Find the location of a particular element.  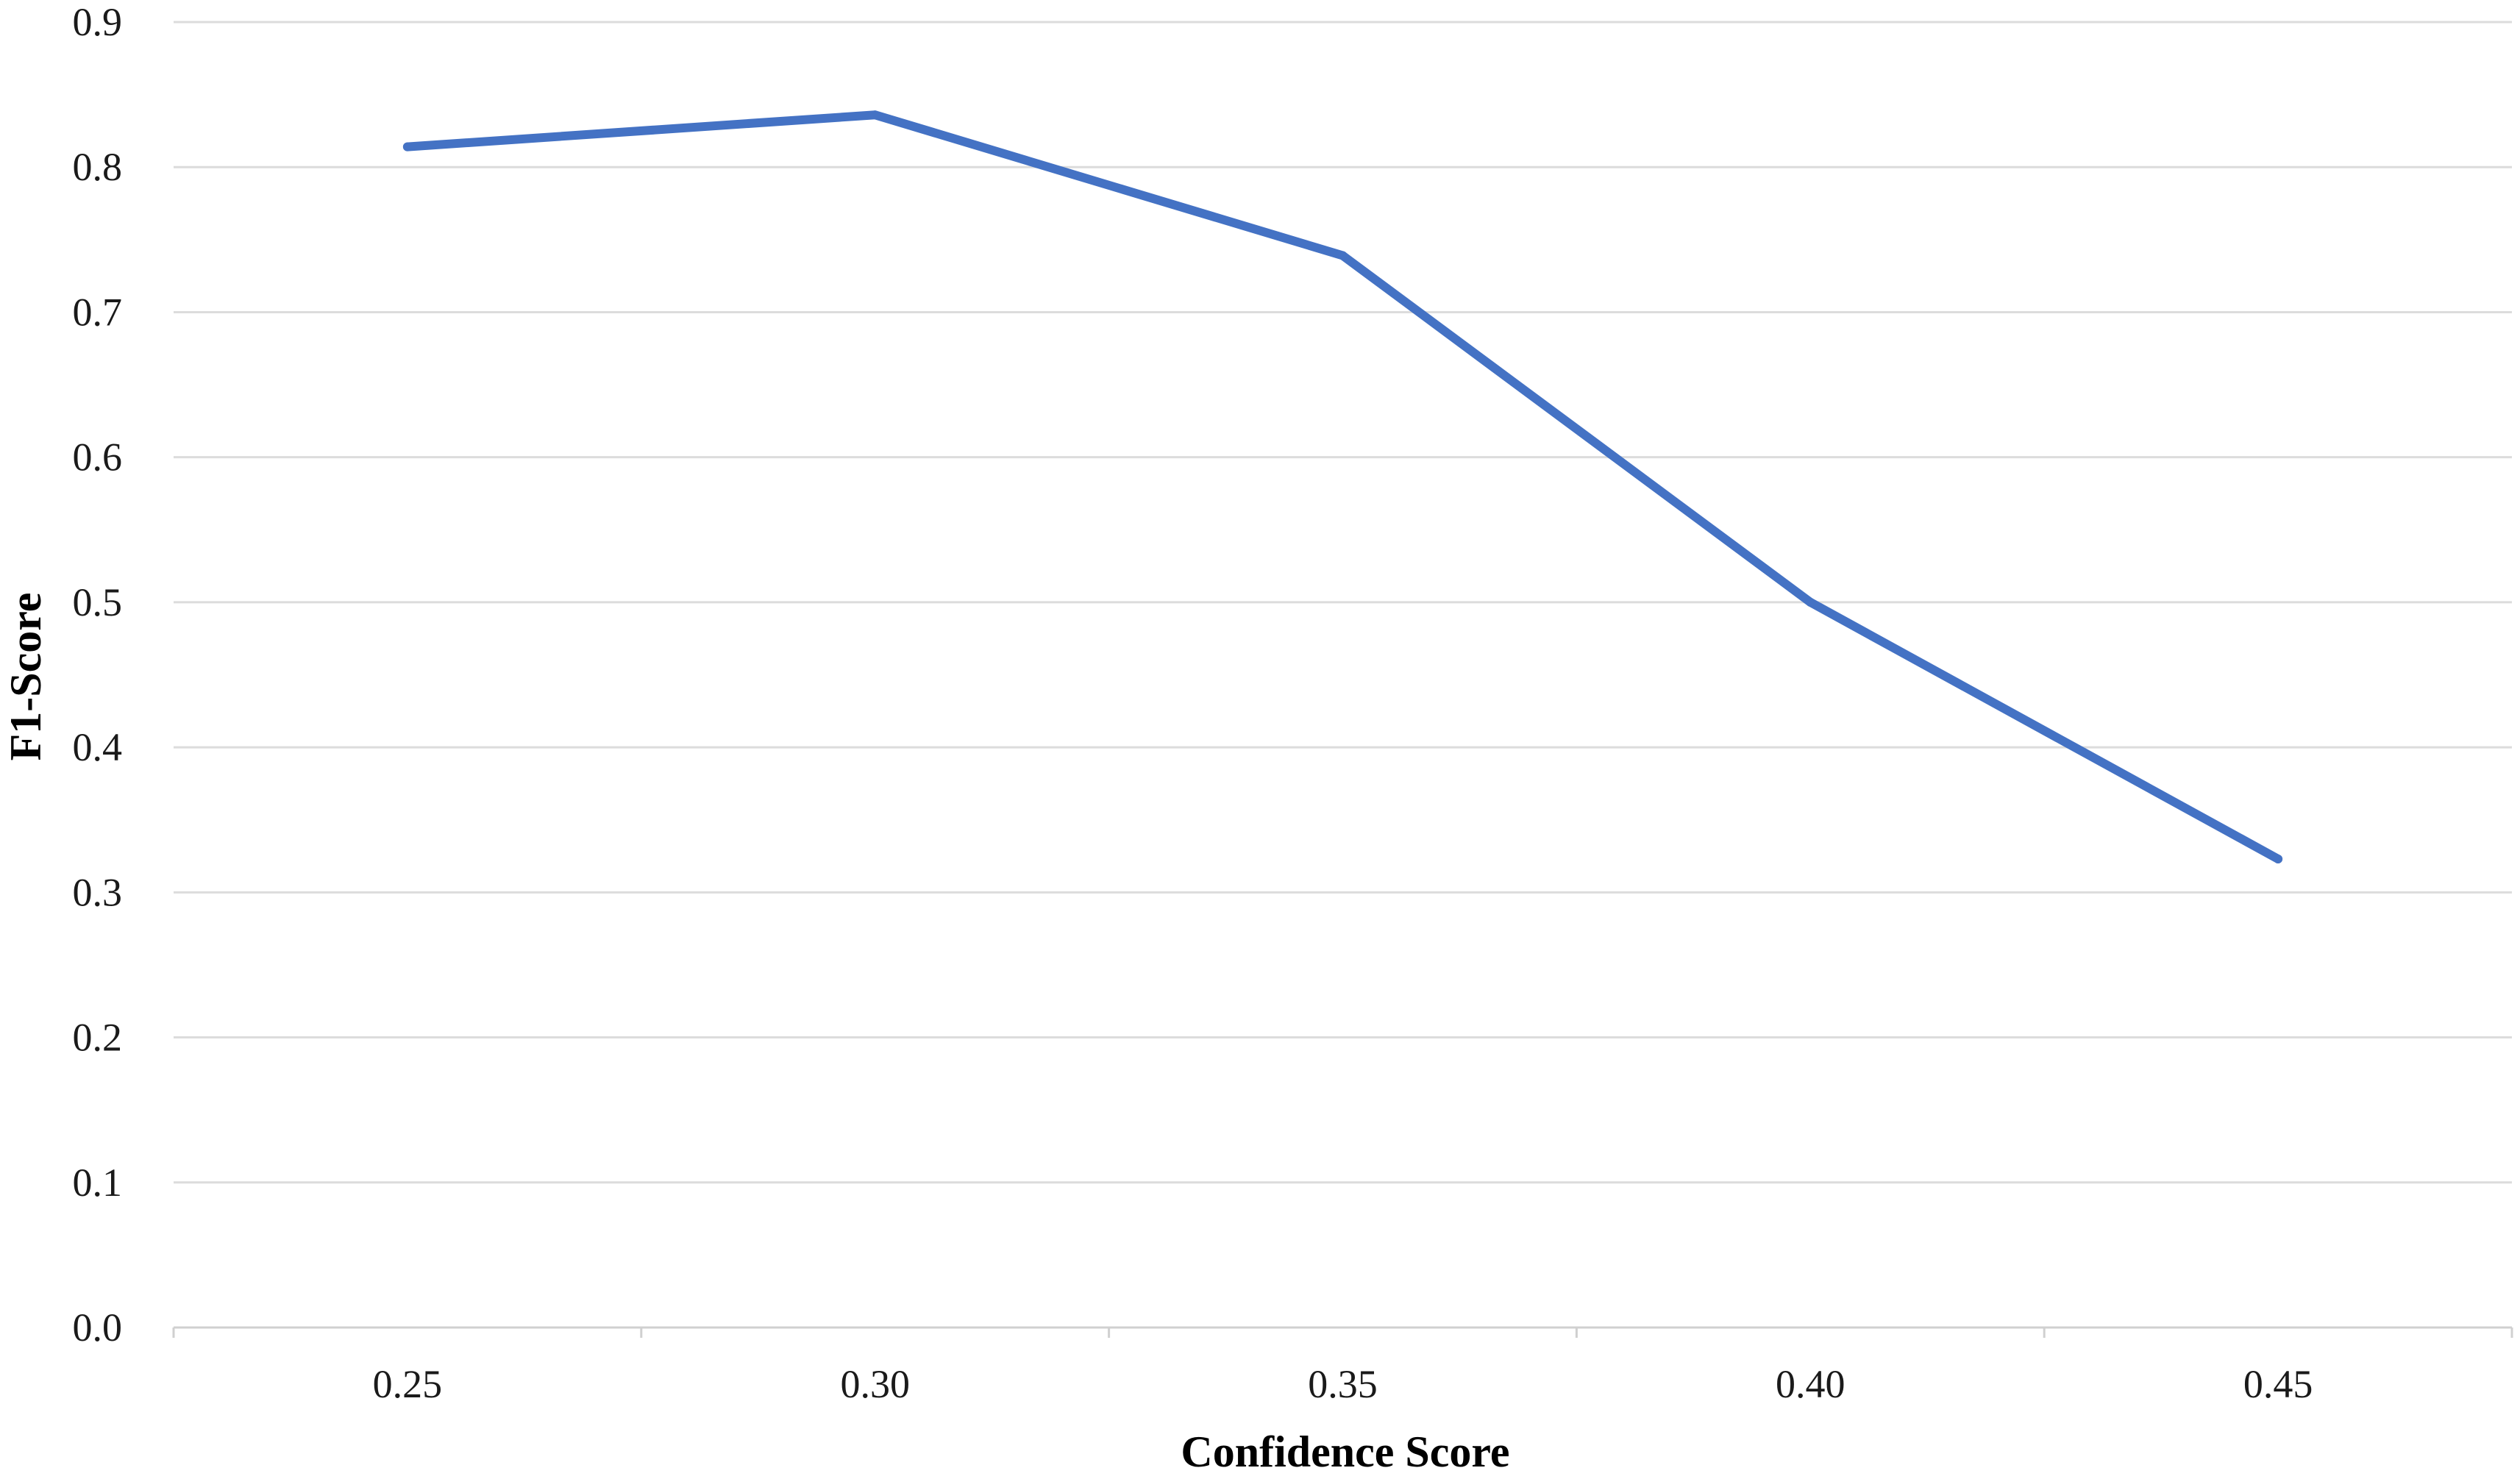

y-axis-title: F1-Score is located at coordinates (26, 677).